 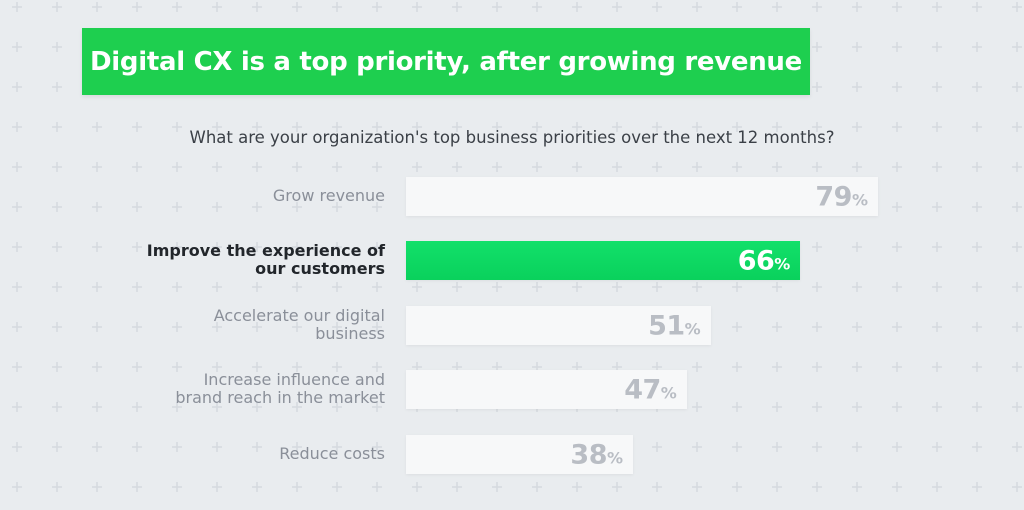 I want to click on category-label: Accelerate our digital business, so click(x=255, y=325).